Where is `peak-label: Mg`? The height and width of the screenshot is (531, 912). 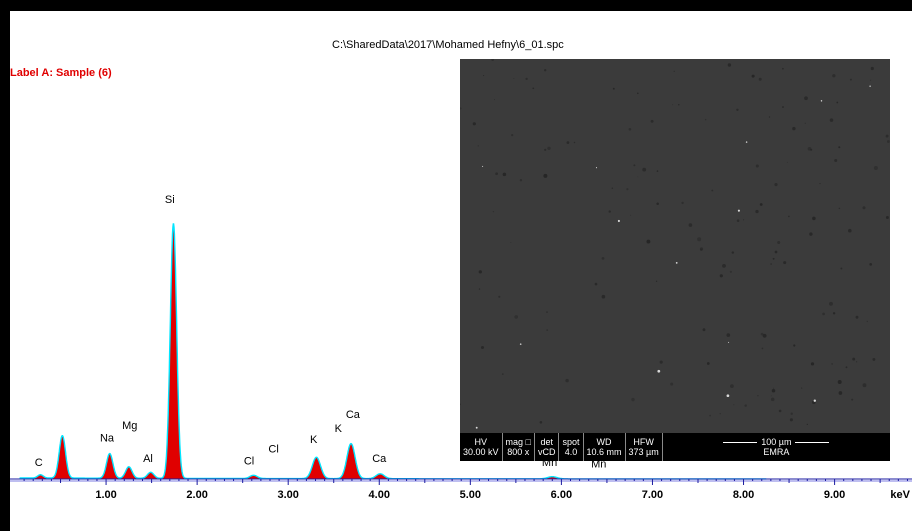 peak-label: Mg is located at coordinates (129, 426).